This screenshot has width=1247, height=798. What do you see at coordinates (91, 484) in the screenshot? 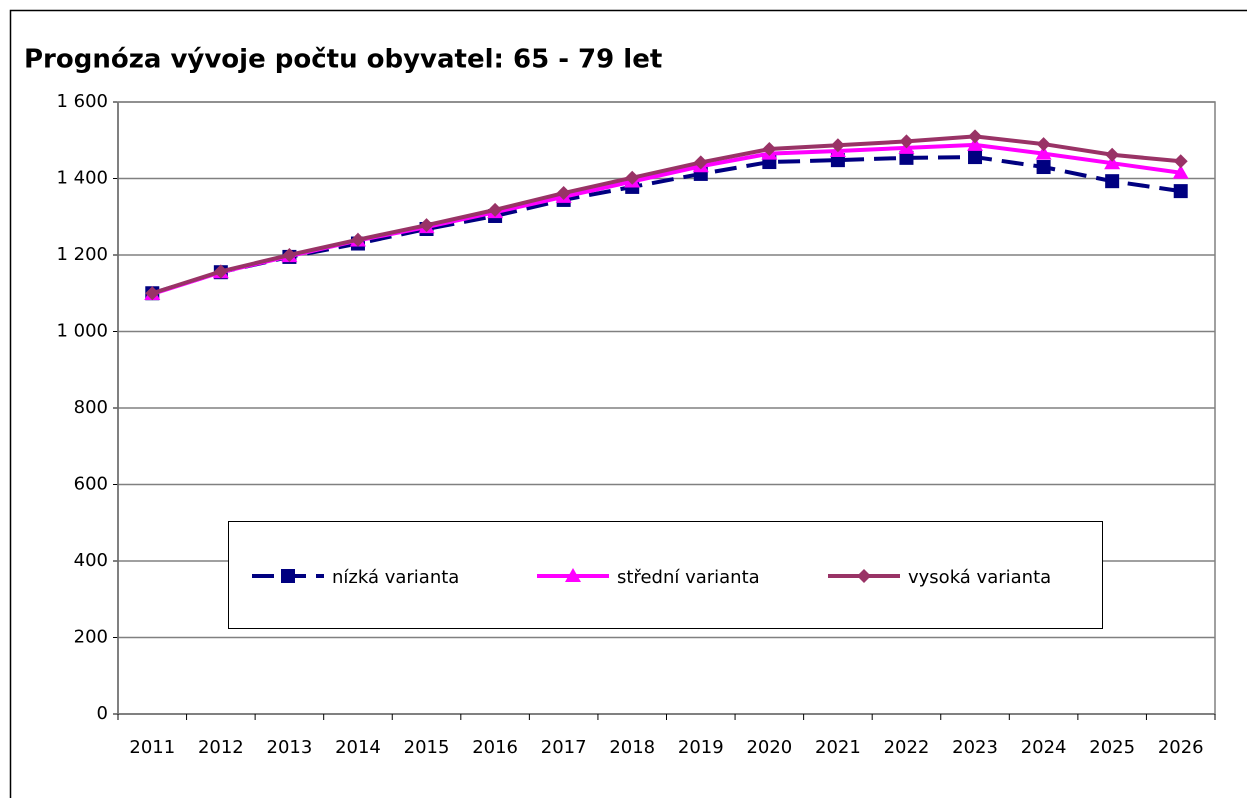
I see `y-tick-label: 600` at bounding box center [91, 484].